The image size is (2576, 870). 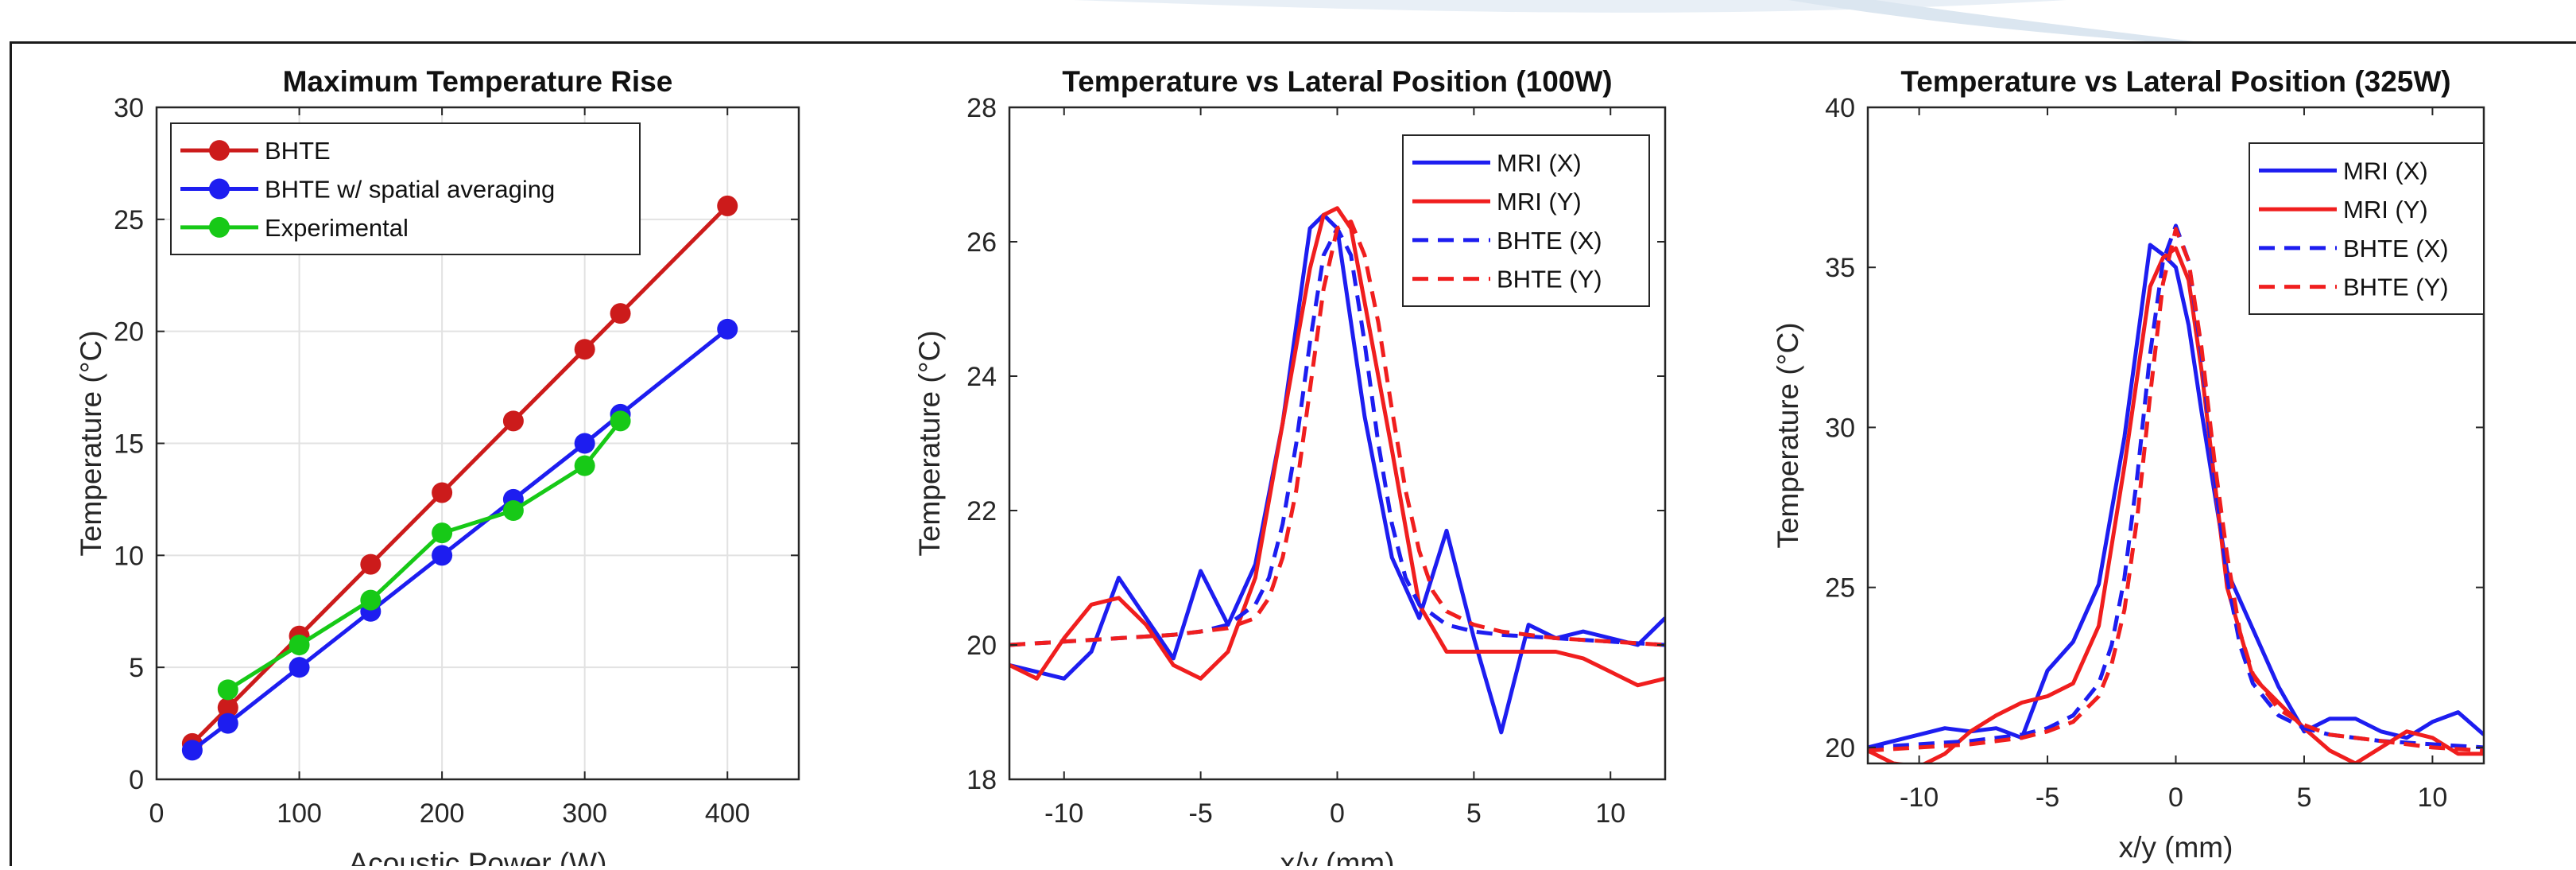 I want to click on legend-entry-3: Experimental, so click(x=337, y=228).